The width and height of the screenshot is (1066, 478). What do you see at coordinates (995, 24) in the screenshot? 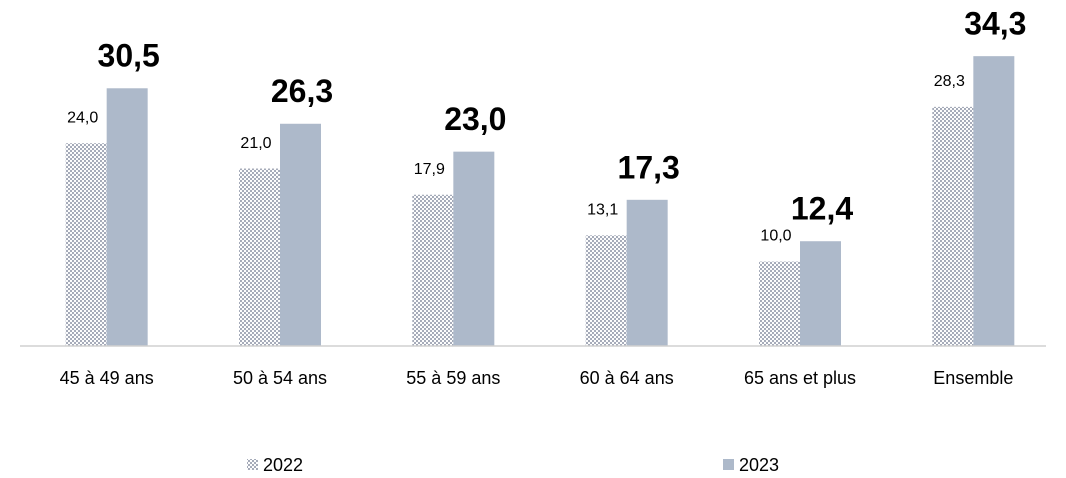
I see `value-label: 34,3` at bounding box center [995, 24].